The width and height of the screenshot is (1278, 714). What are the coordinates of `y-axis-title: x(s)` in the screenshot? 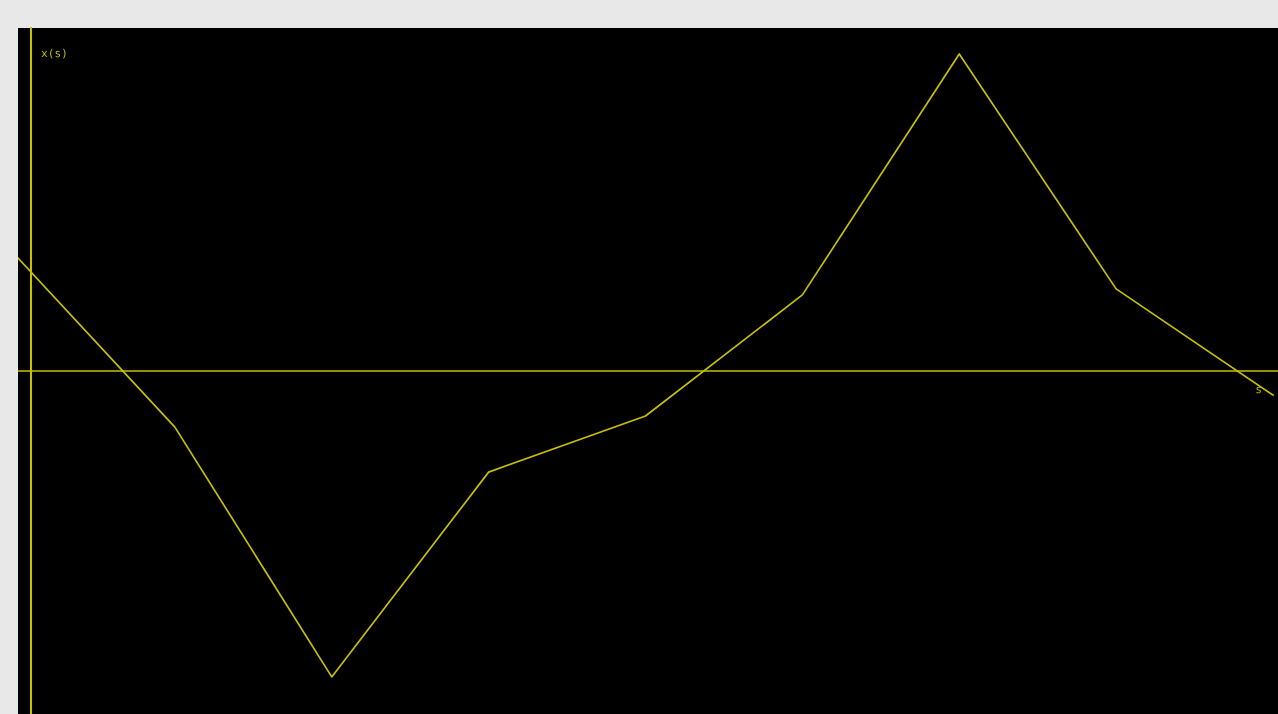 It's located at (53, 53).